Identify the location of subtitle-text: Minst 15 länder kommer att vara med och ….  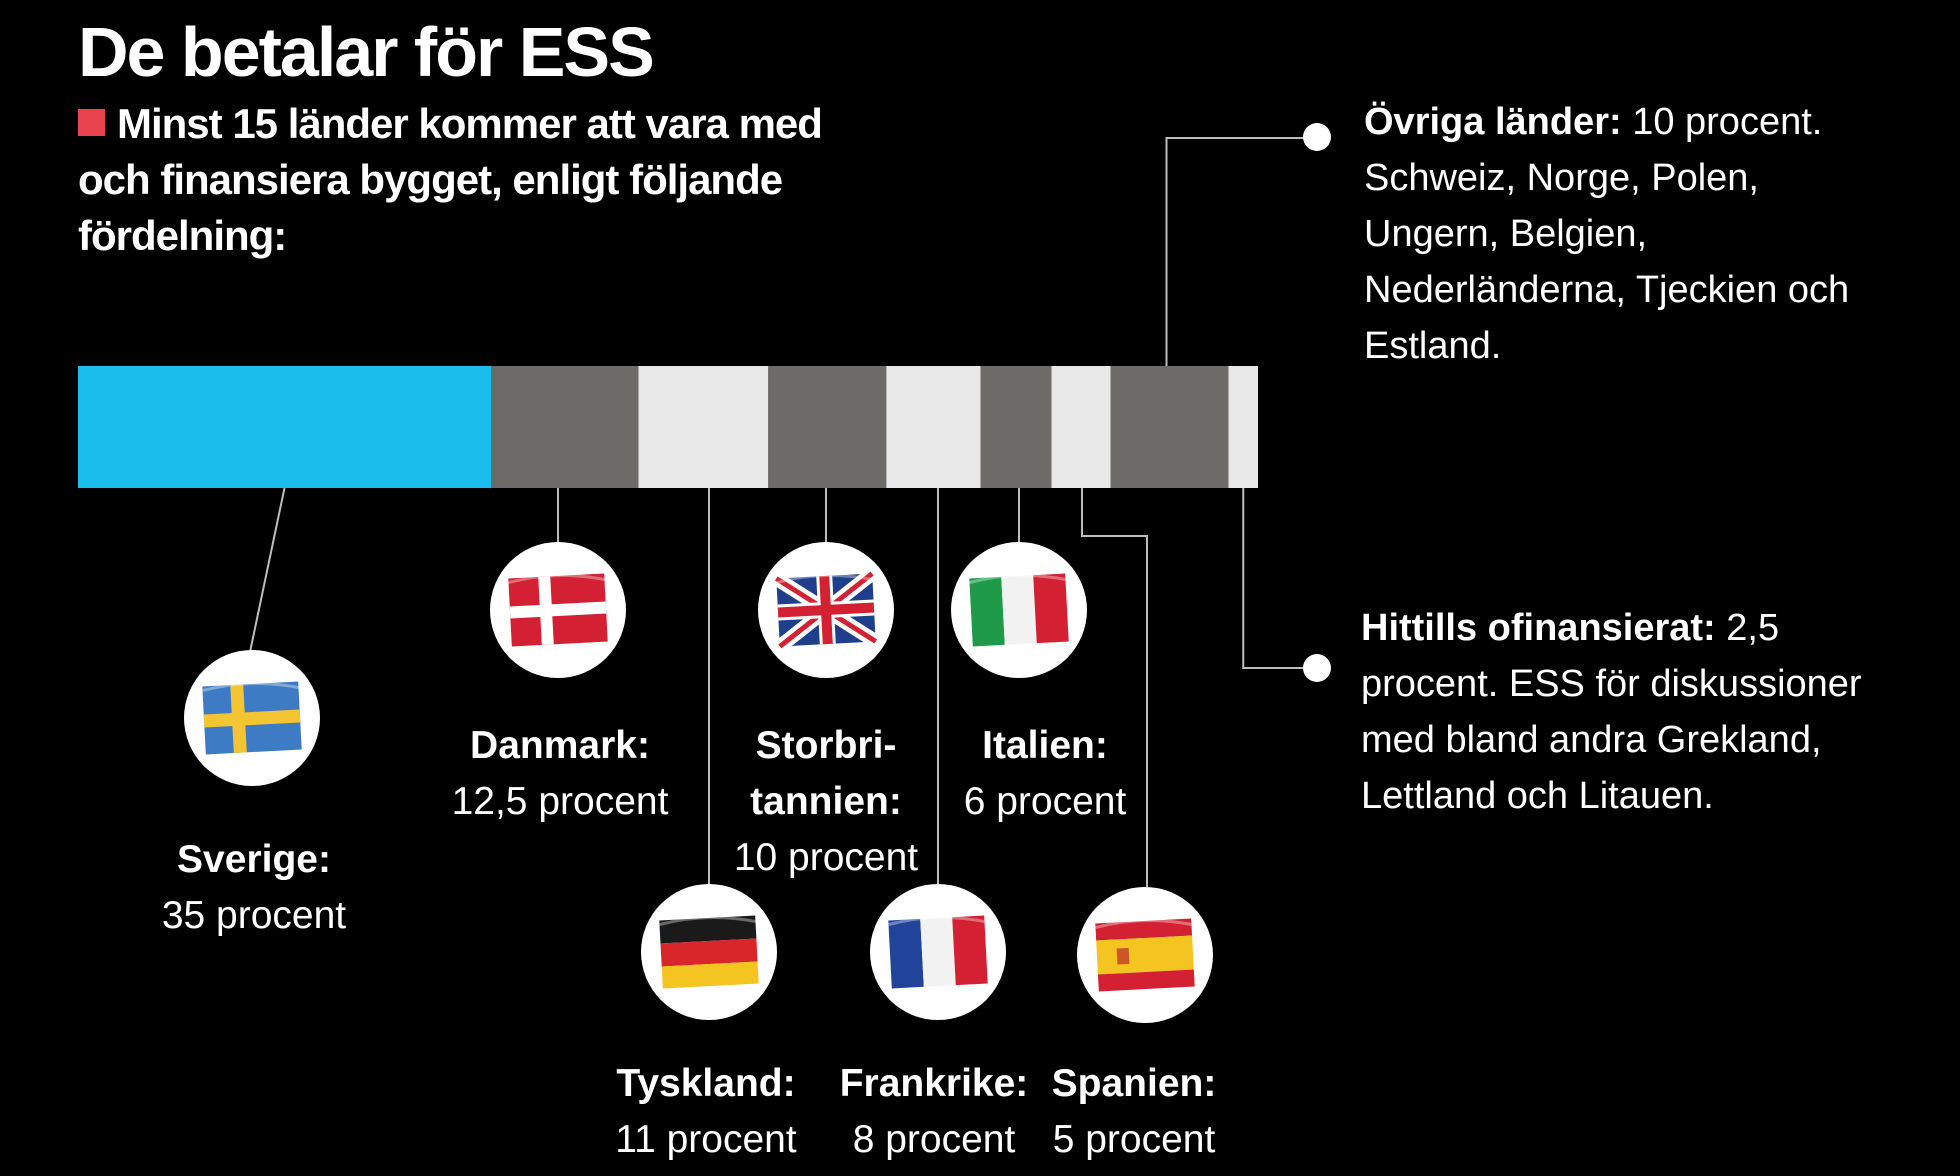
(450, 179).